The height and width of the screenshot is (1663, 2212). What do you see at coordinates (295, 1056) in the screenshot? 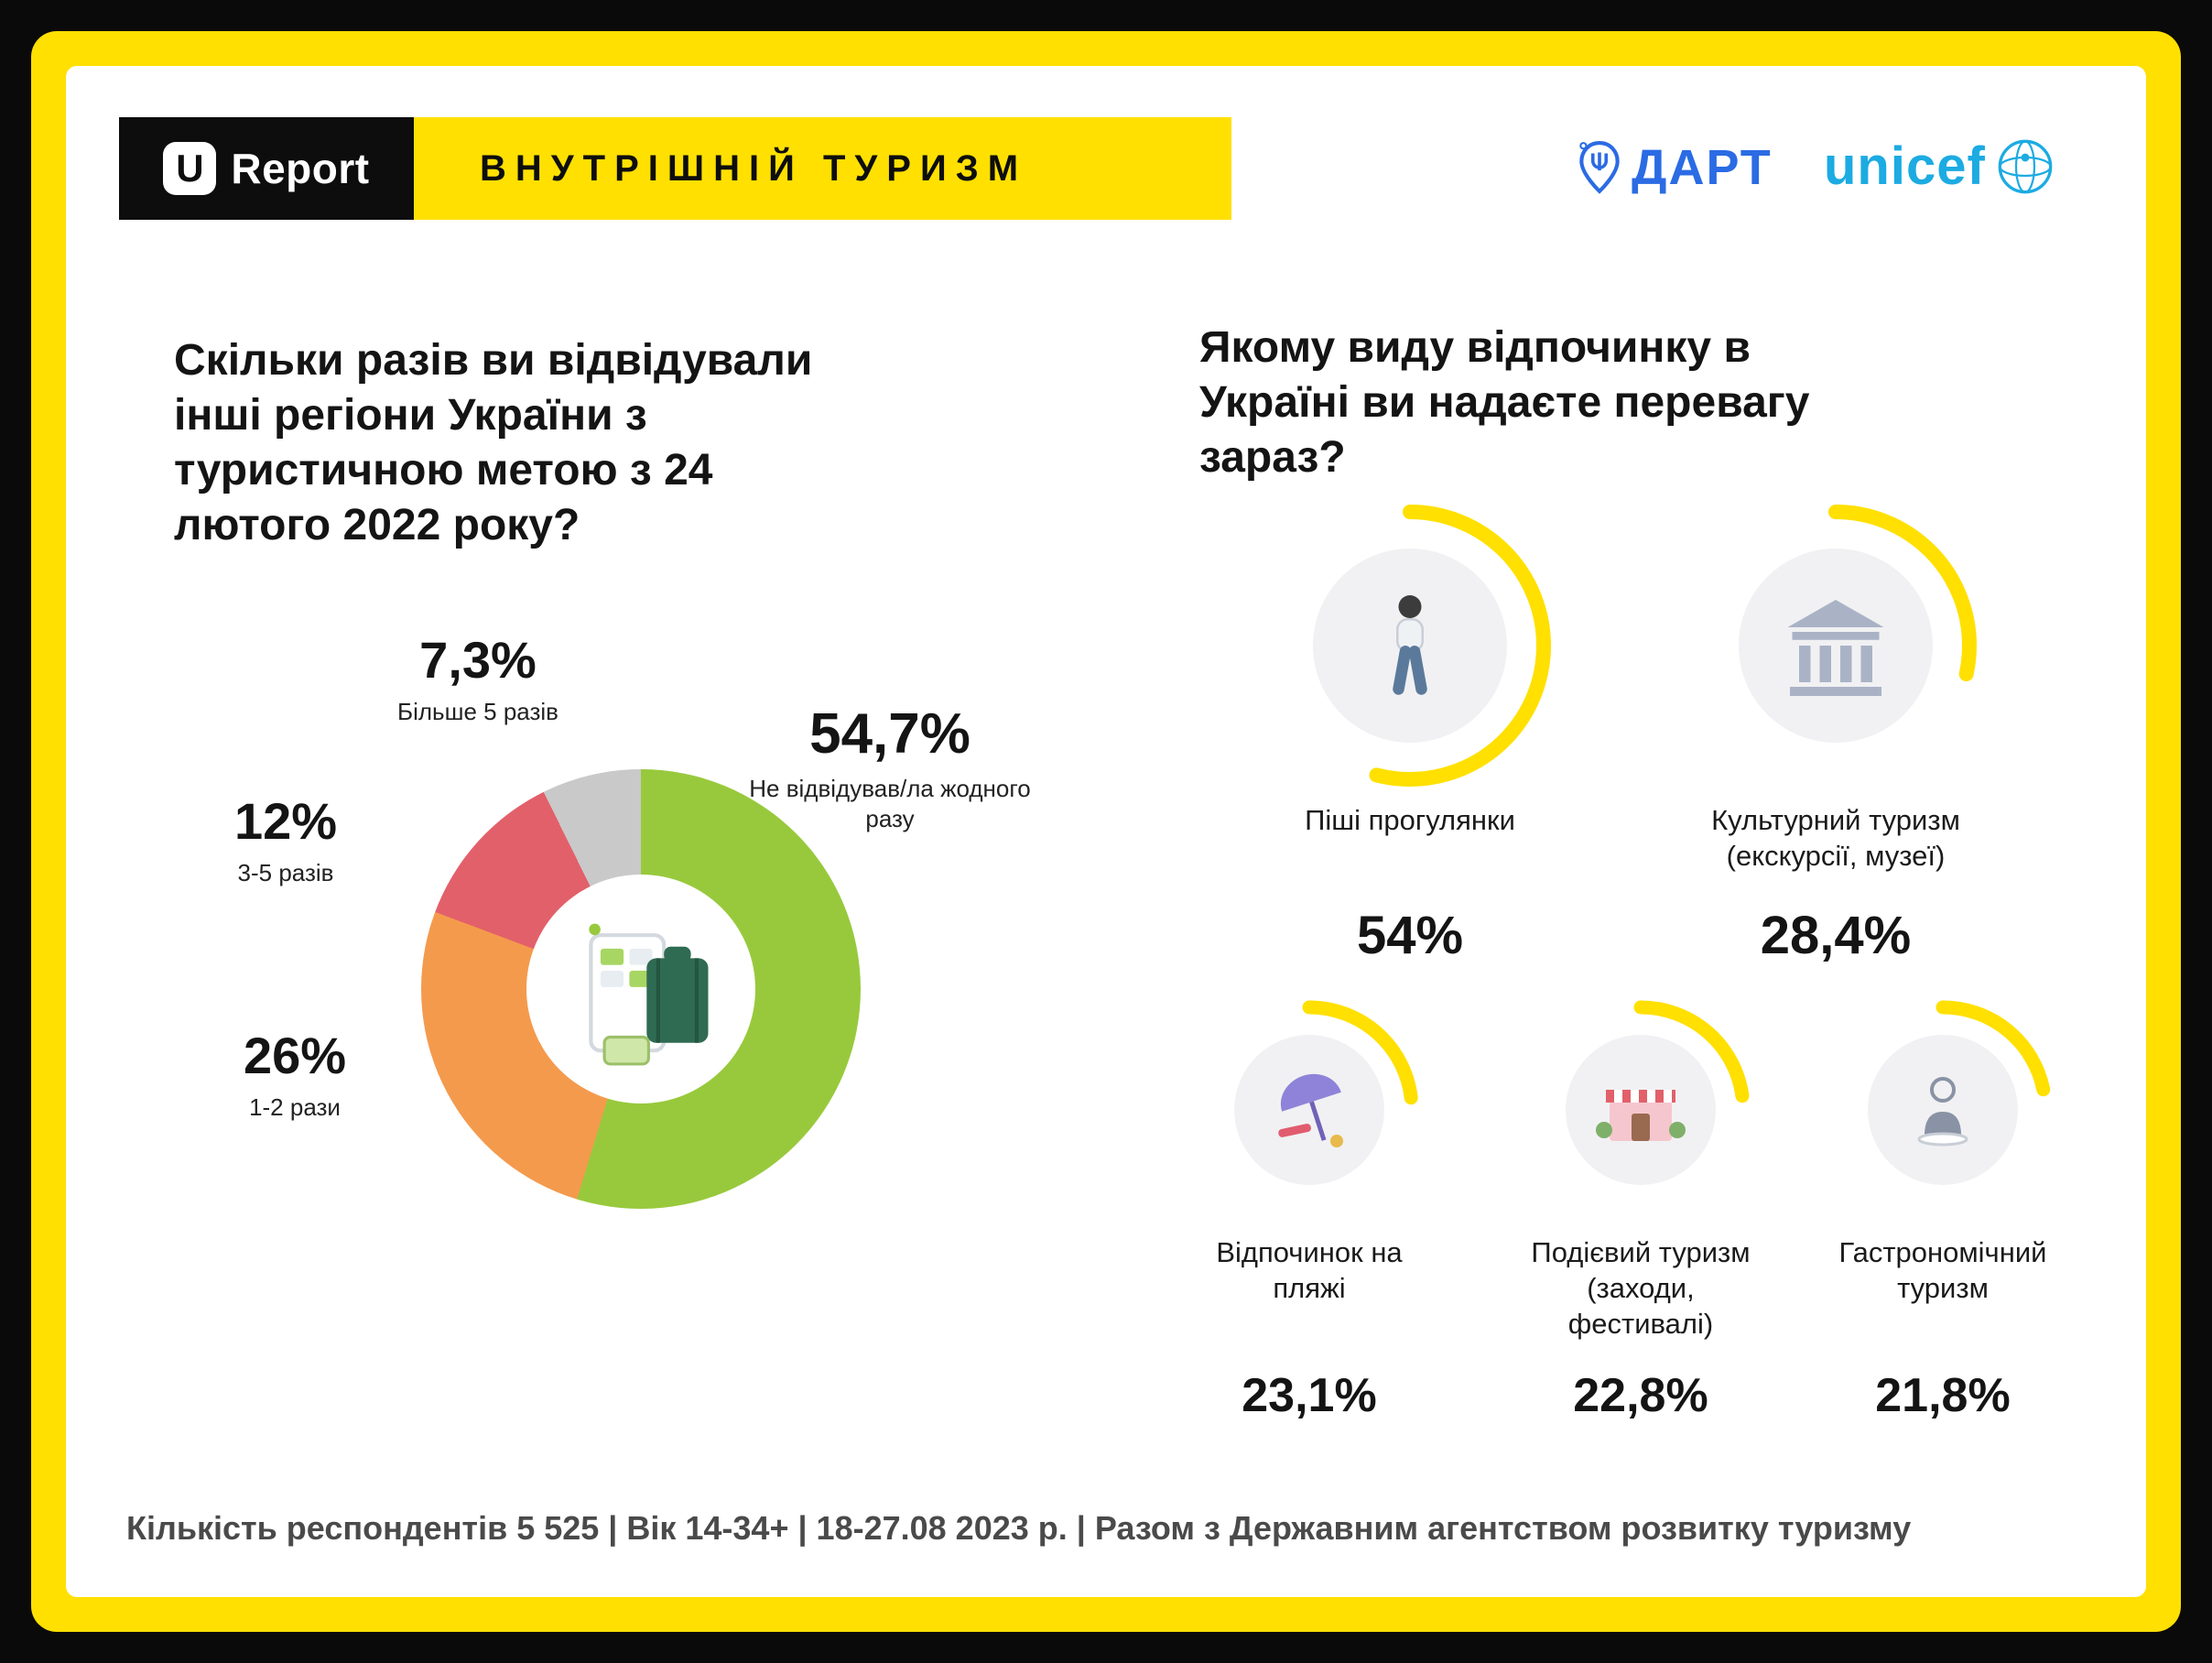
I see `segment-percentage: 26%` at bounding box center [295, 1056].